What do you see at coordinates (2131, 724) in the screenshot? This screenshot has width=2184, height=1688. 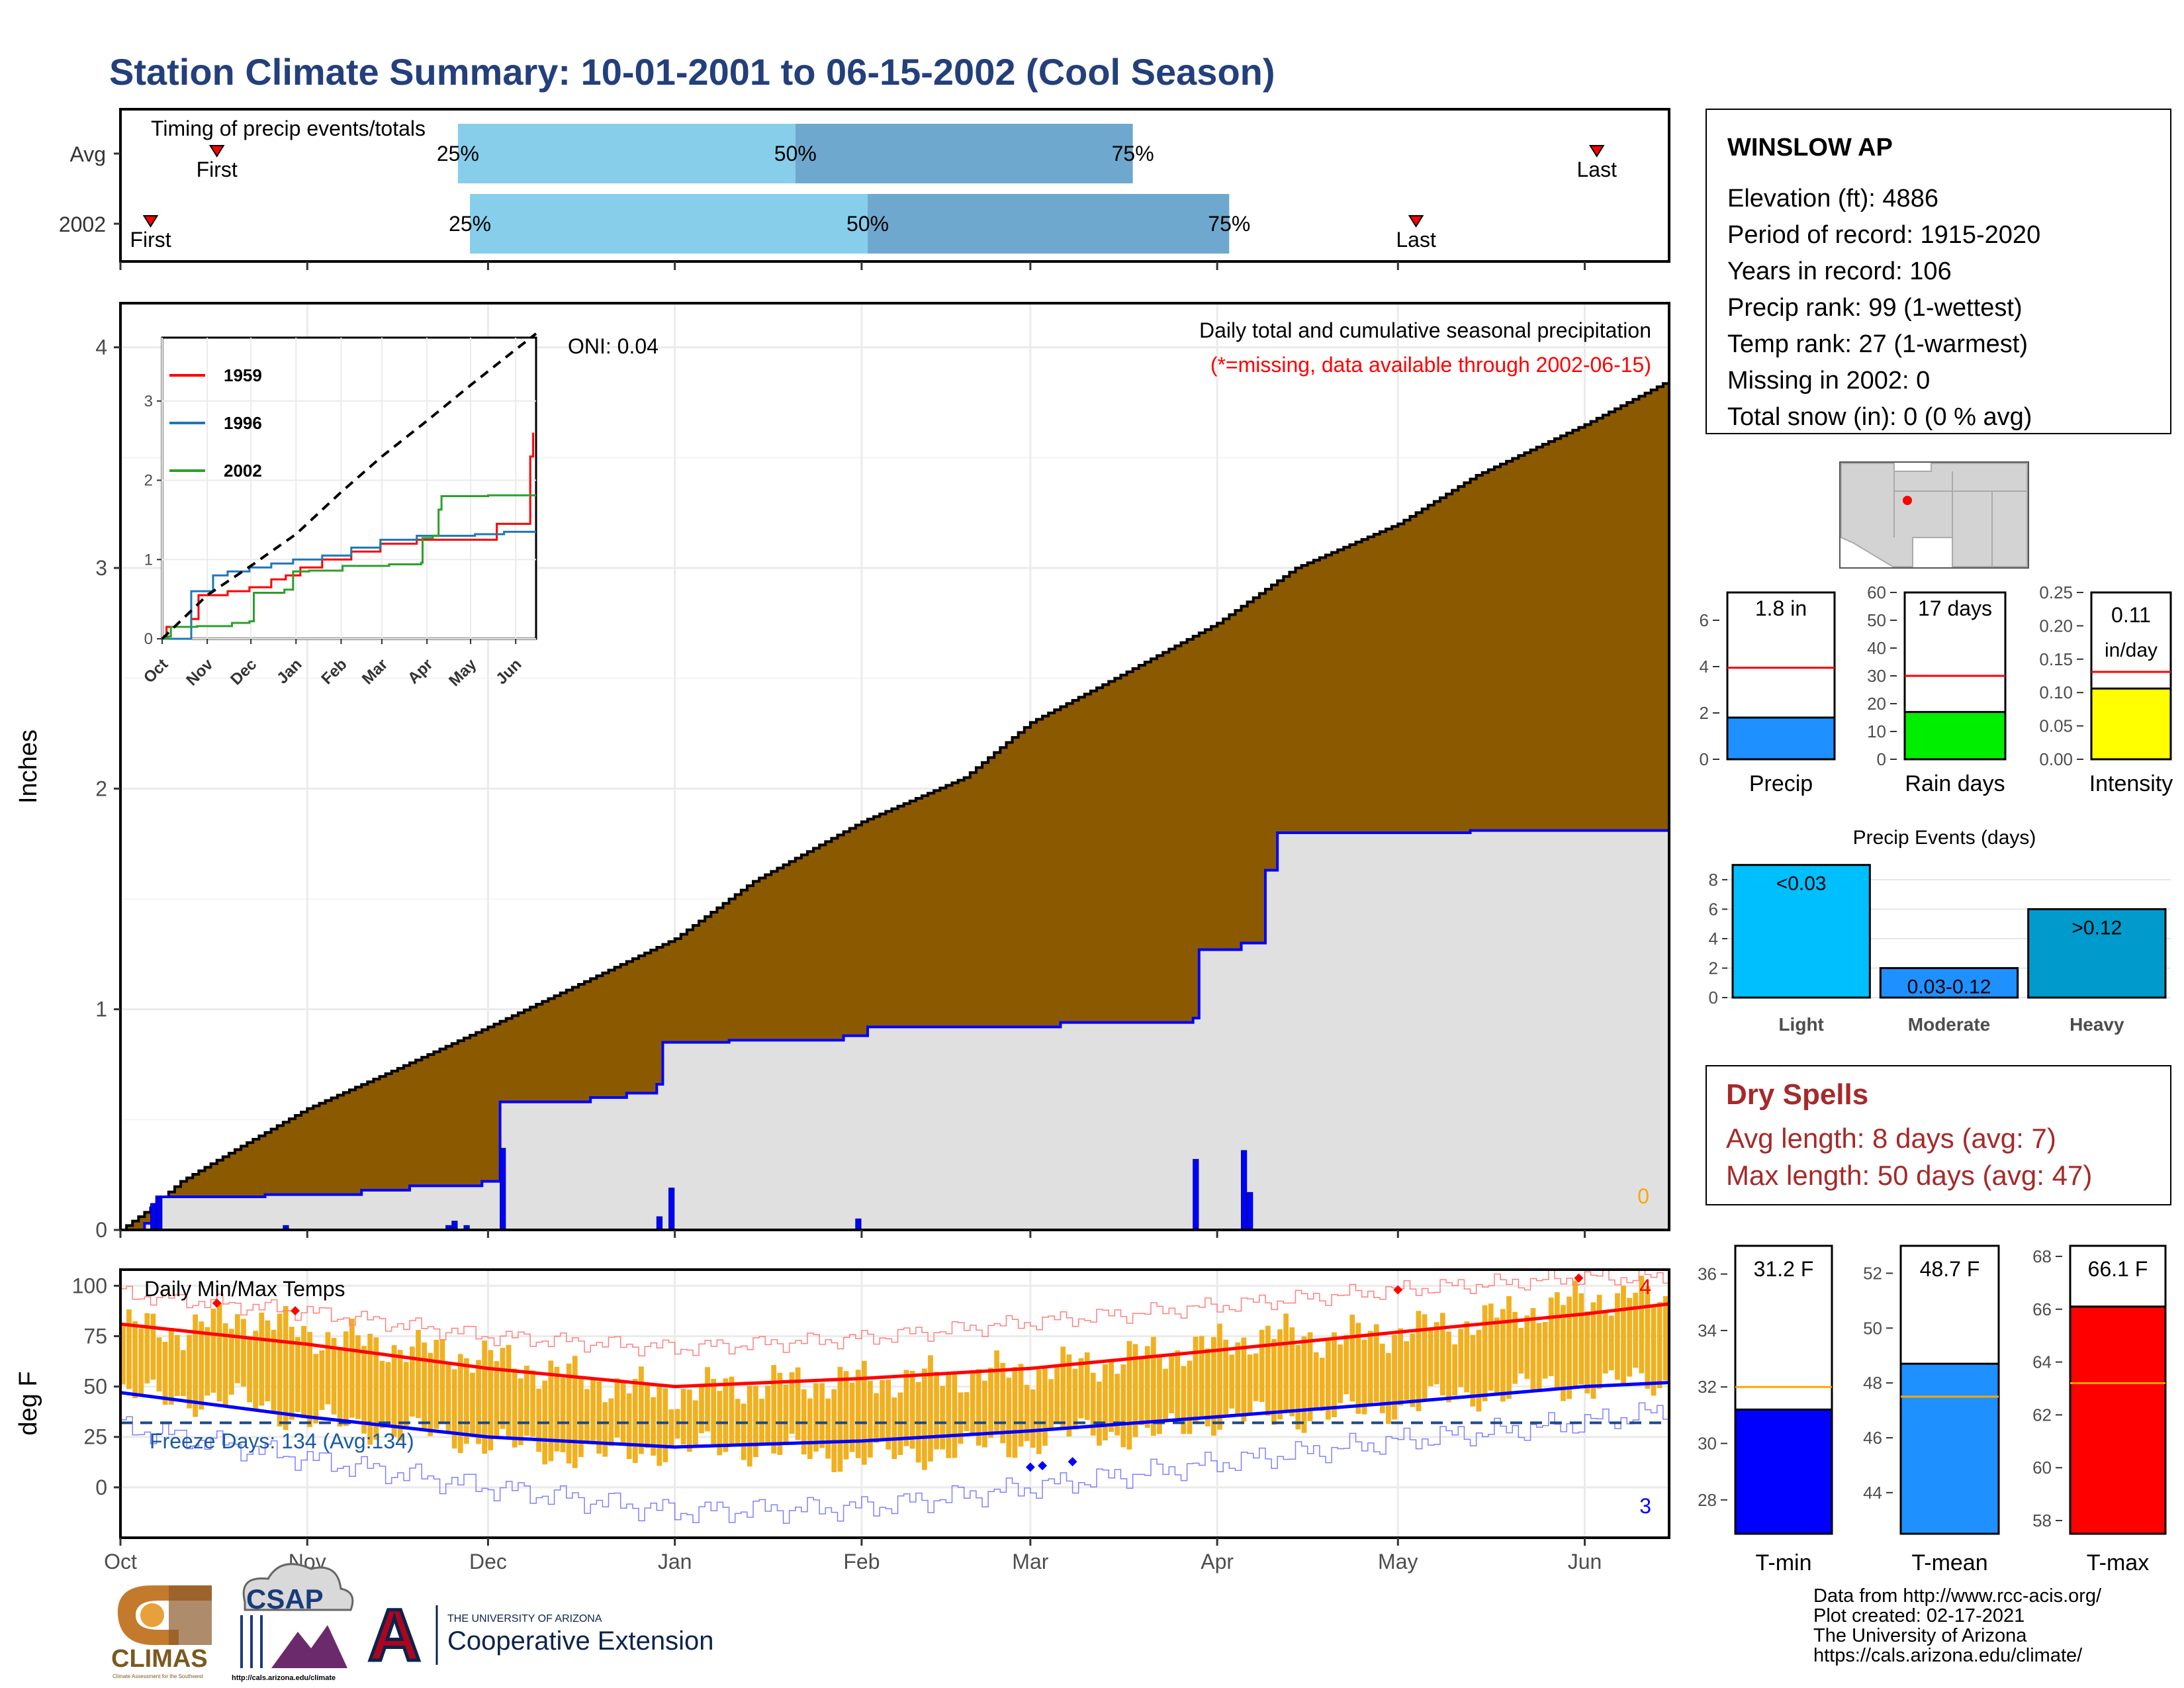 I see `small-chart-bar` at bounding box center [2131, 724].